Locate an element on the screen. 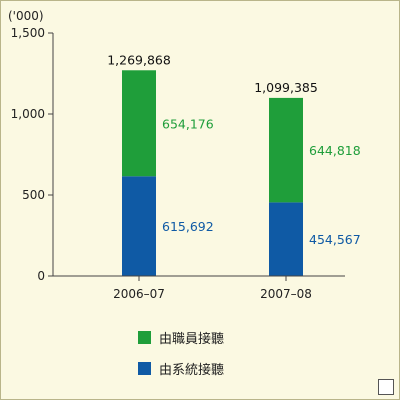  legend-label-system: 由系統接聽 is located at coordinates (191, 370).